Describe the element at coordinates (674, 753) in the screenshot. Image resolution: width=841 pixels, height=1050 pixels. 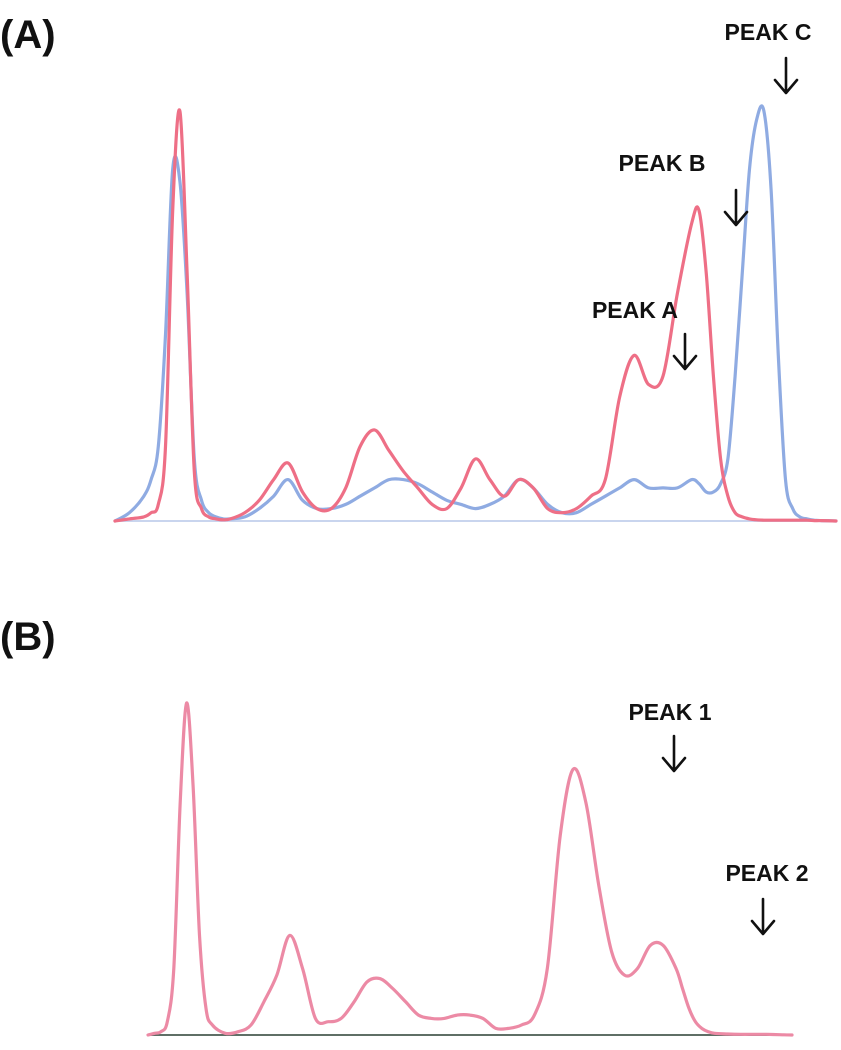
I see `peak-1-arrow-icon` at that location.